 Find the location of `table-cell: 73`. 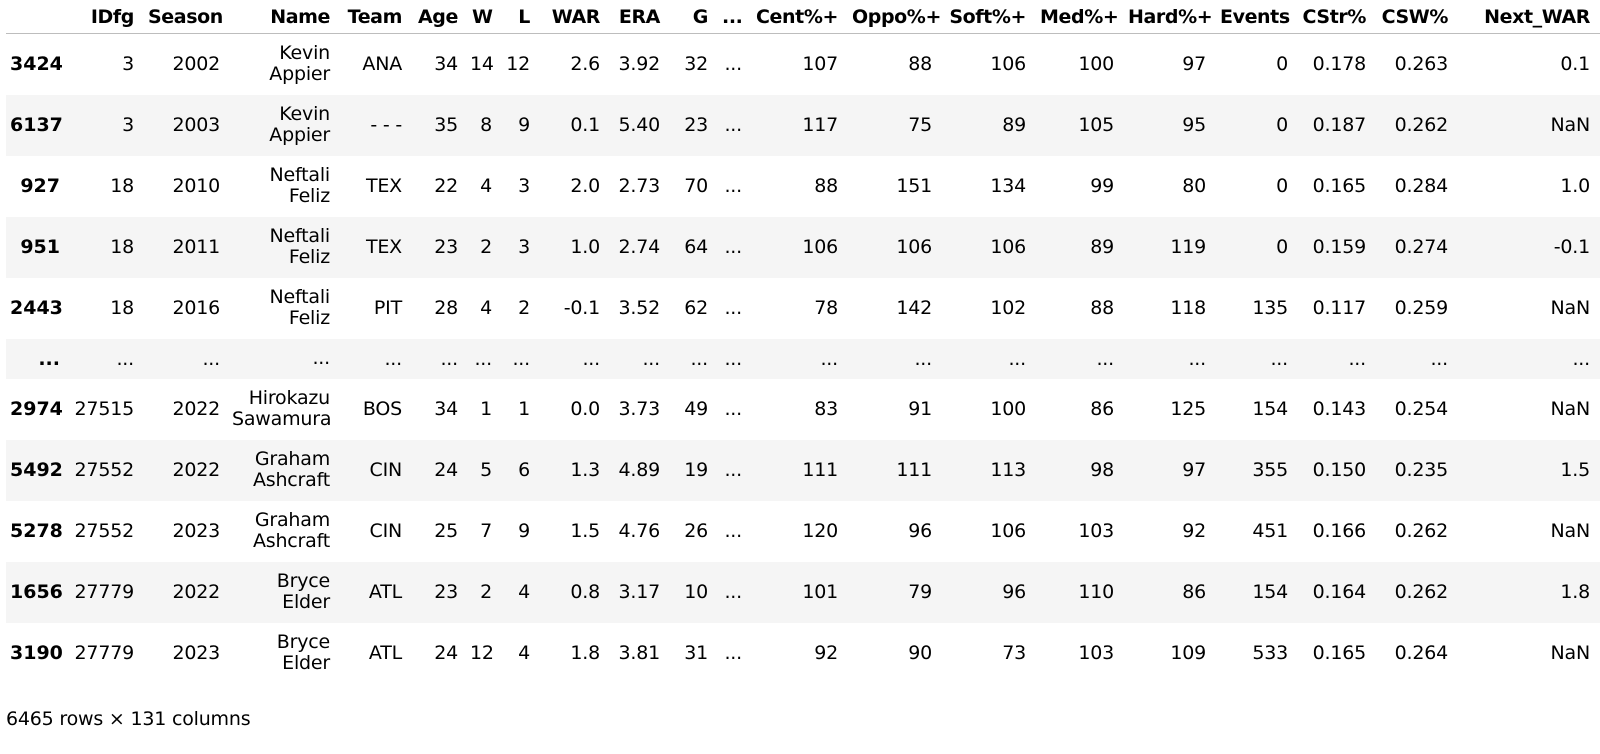

table-cell: 73 is located at coordinates (1014, 653).